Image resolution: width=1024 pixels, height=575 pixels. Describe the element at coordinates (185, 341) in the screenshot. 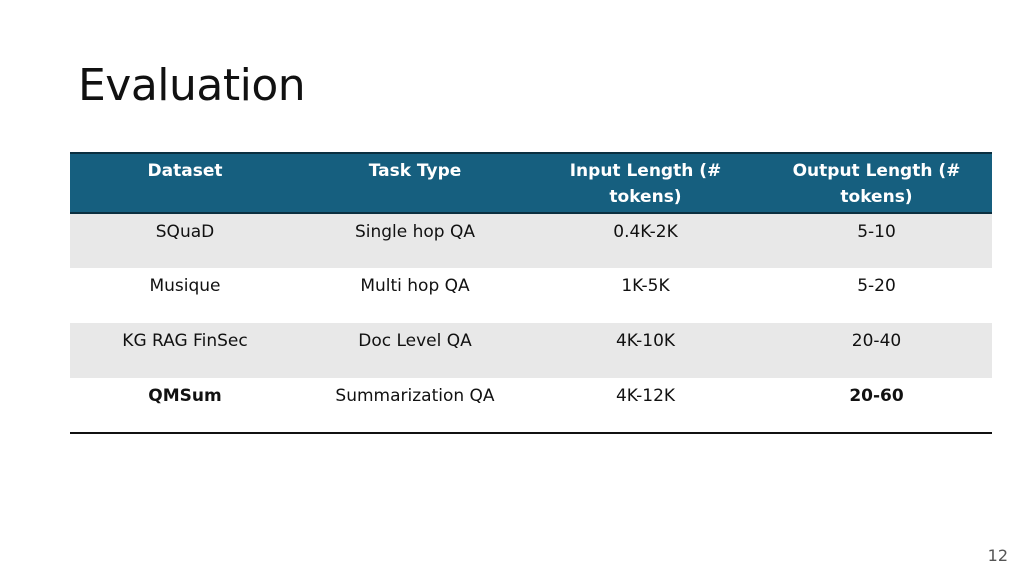

I see `cell-dataset: KG RAG FinSec` at that location.